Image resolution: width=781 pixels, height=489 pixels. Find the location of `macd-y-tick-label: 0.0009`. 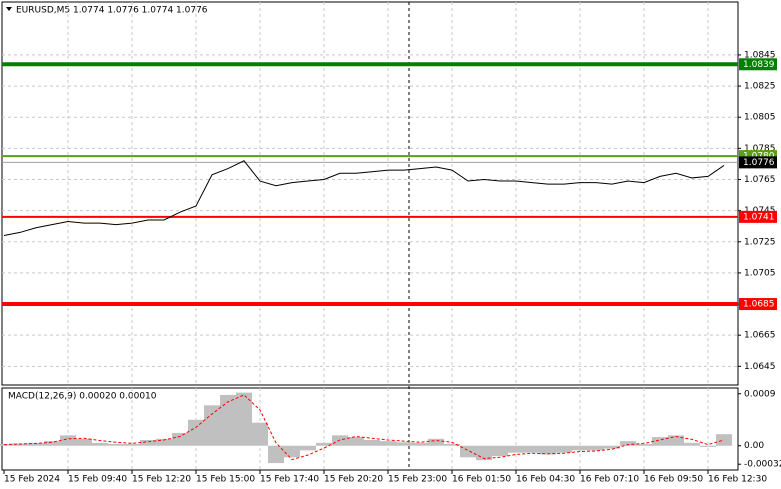

macd-y-tick-label: 0.0009 is located at coordinates (760, 394).